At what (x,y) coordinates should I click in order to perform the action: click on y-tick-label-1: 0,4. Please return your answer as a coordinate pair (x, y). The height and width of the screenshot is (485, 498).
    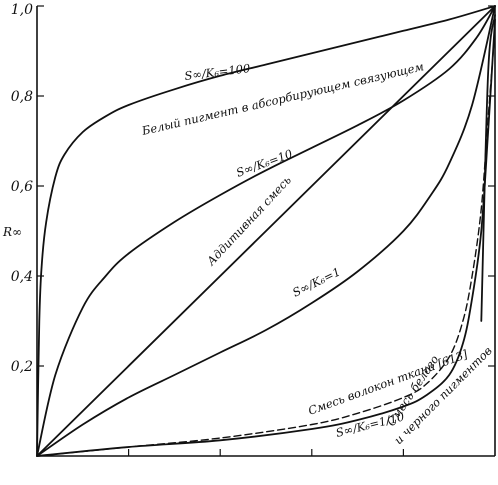
    Looking at the image, I should click on (22, 277).